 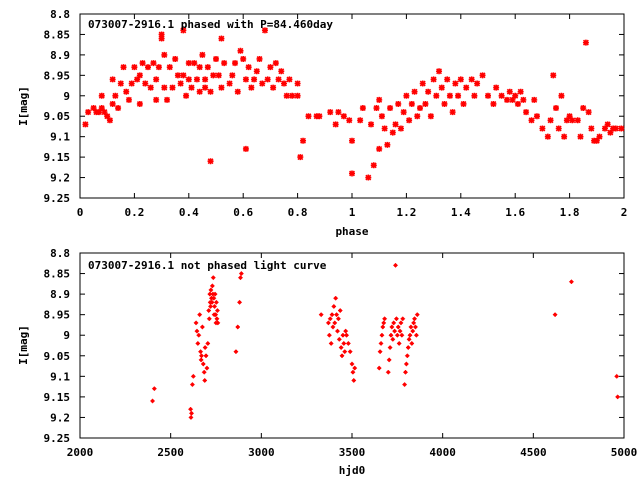 What do you see at coordinates (60, 14) in the screenshot?
I see `y-tick-label: 8.8` at bounding box center [60, 14].